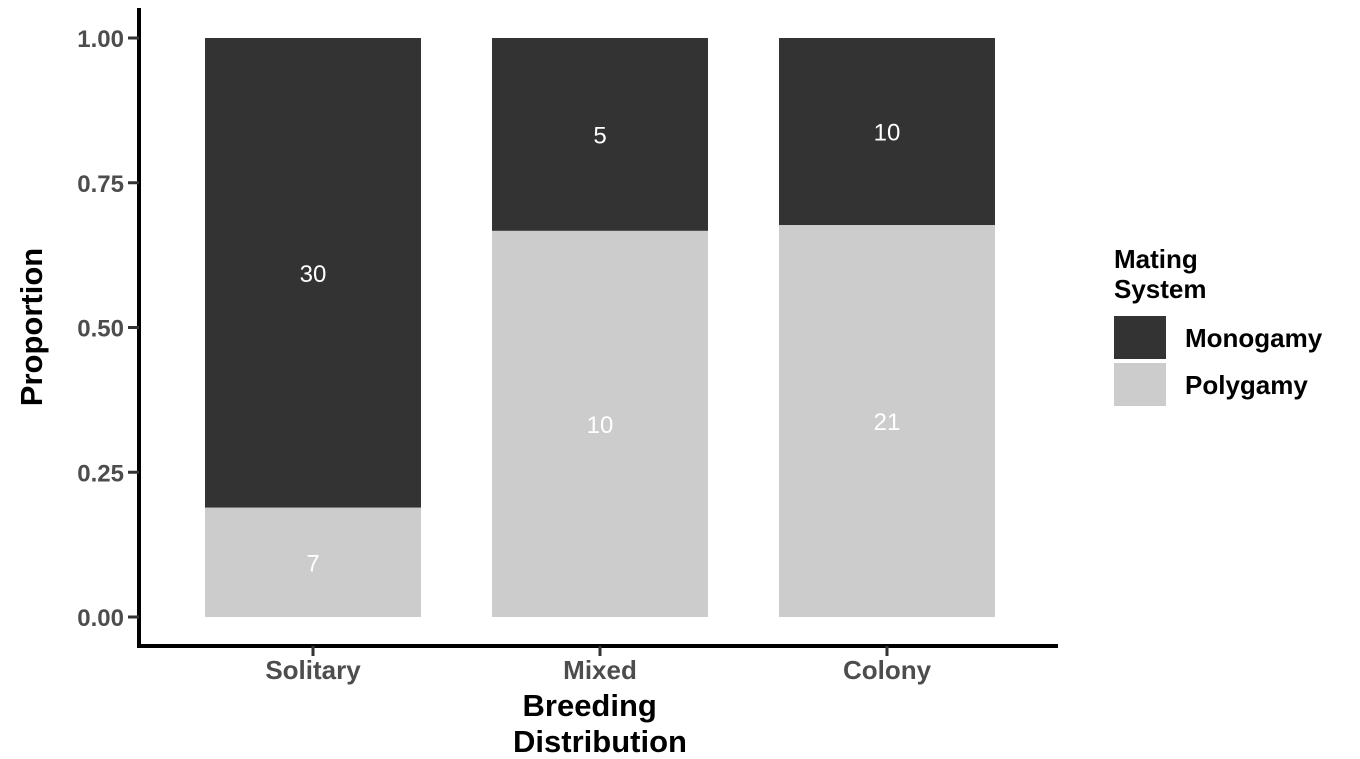 Image resolution: width=1360 pixels, height=759 pixels. I want to click on legend-swatch-monogamy, so click(1140, 337).